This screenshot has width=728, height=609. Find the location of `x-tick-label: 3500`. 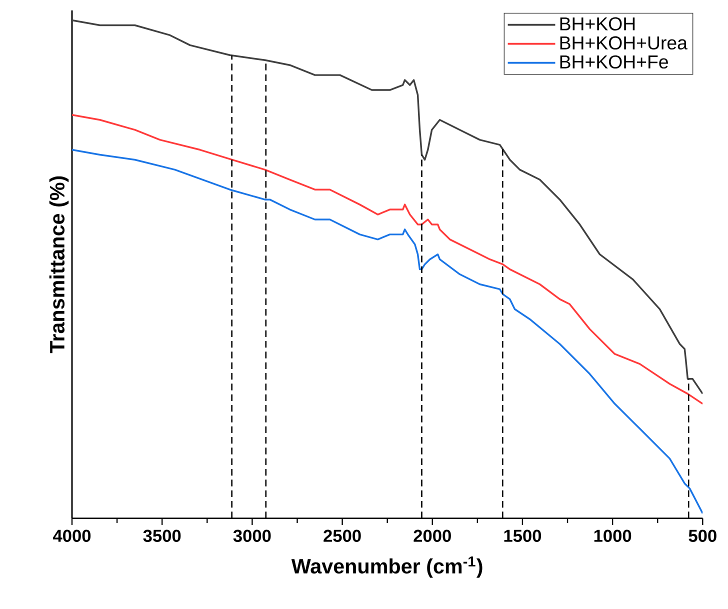

x-tick-label: 3500 is located at coordinates (162, 536).